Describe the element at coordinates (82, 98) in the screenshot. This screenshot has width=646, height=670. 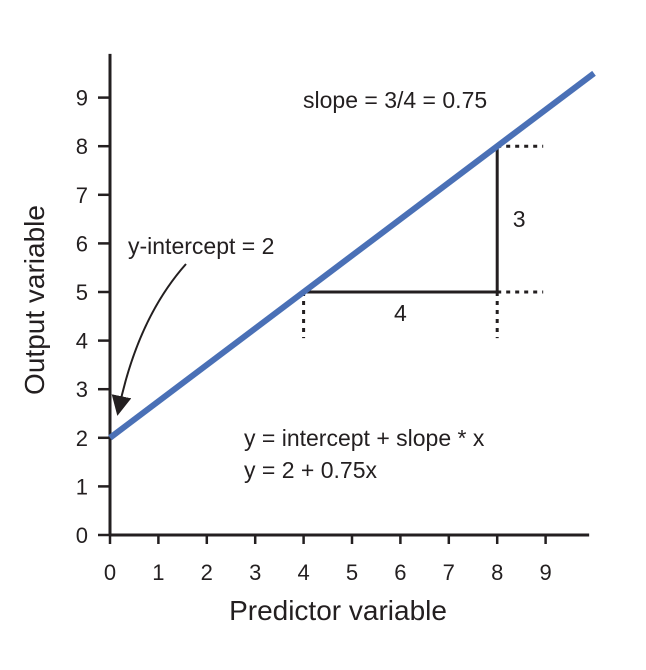
I see `y-tick-label-9: 9` at that location.